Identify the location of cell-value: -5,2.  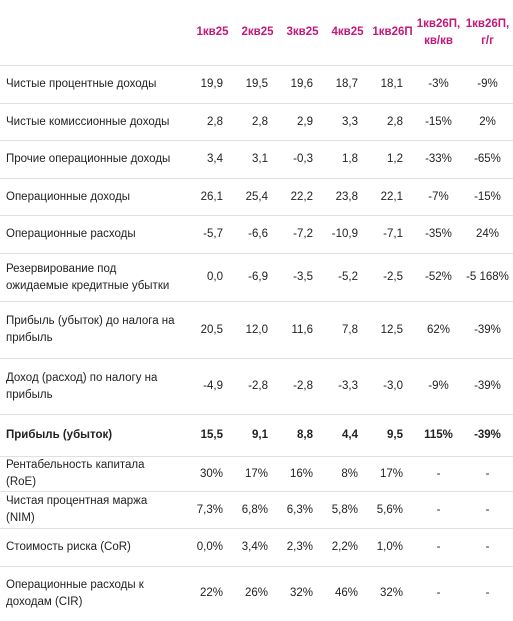
(347, 277).